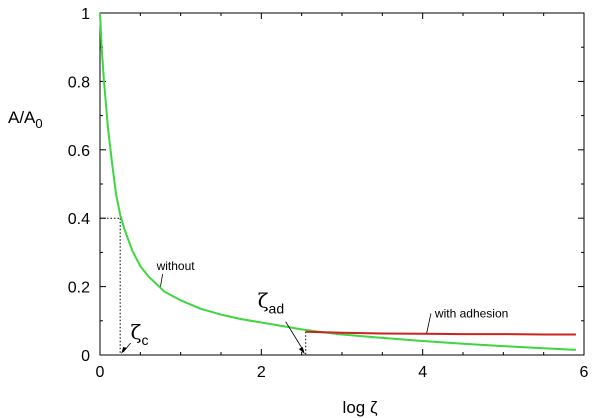  What do you see at coordinates (136, 332) in the screenshot?
I see `zeta-c-symbol: ζ` at bounding box center [136, 332].